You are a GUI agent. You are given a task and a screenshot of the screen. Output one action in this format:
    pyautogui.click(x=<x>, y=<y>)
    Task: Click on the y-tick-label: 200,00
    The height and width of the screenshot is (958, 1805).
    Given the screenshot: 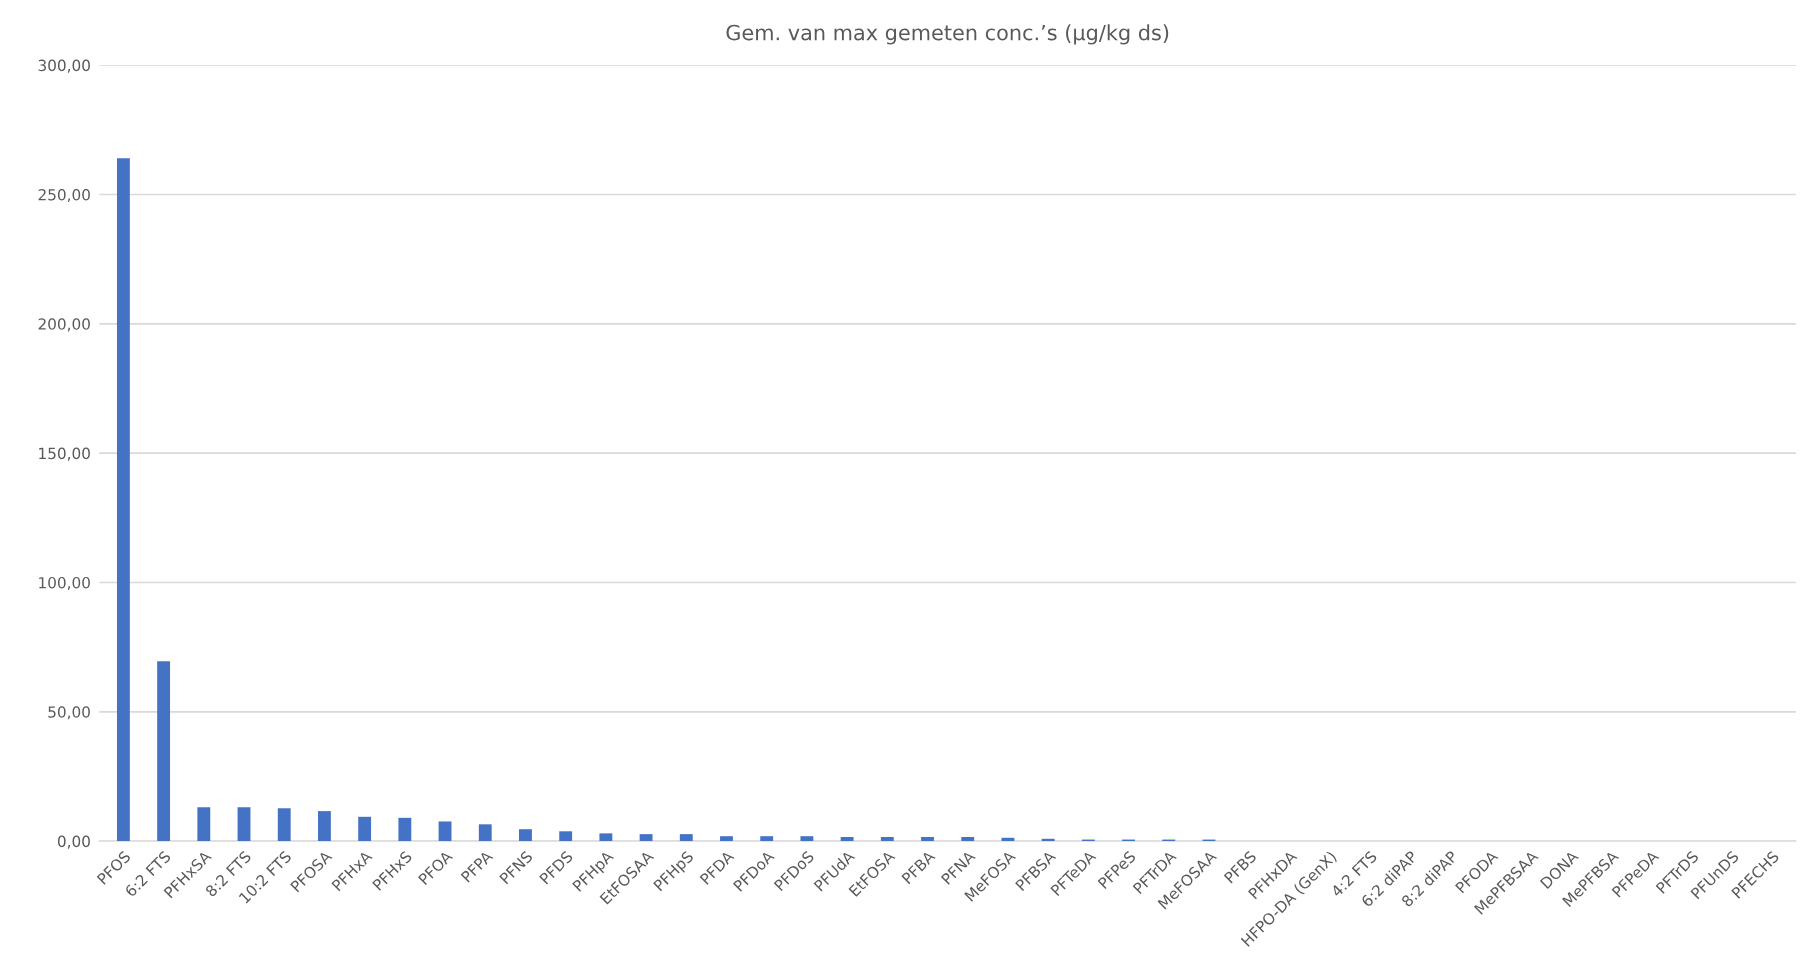 What is the action you would take?
    pyautogui.click(x=64, y=325)
    